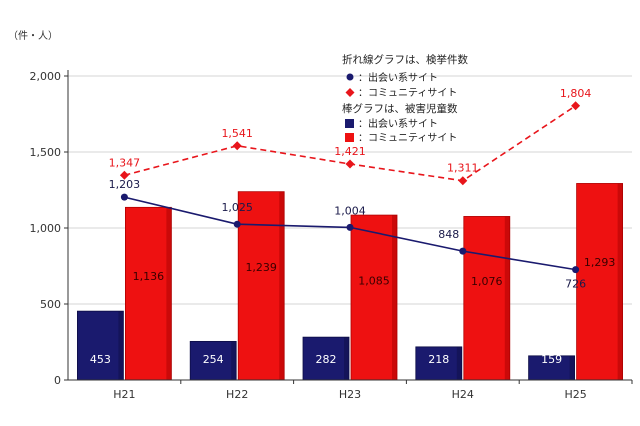 The image size is (640, 426). What do you see at coordinates (350, 394) in the screenshot?
I see `x-tick-label: H23` at bounding box center [350, 394].